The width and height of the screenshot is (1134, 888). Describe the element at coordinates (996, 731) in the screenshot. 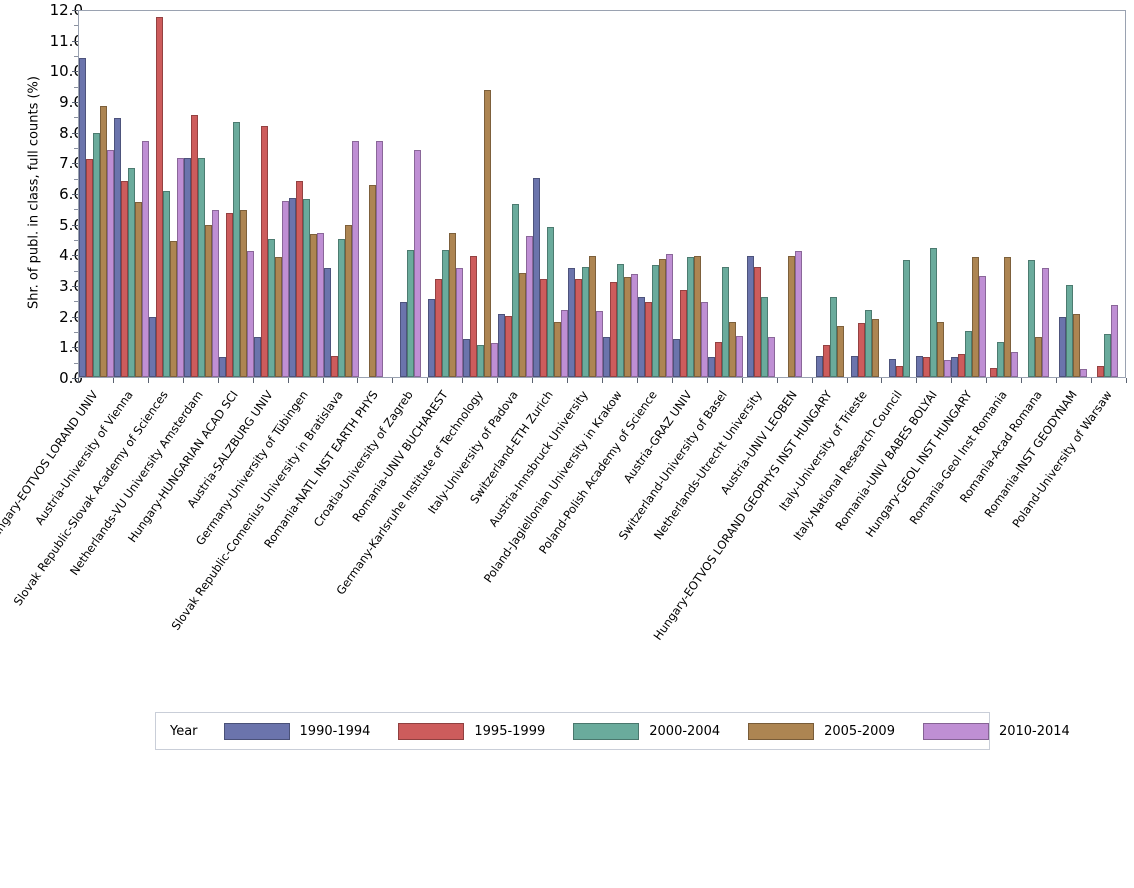

I see `legend-item: 2010-2014` at that location.